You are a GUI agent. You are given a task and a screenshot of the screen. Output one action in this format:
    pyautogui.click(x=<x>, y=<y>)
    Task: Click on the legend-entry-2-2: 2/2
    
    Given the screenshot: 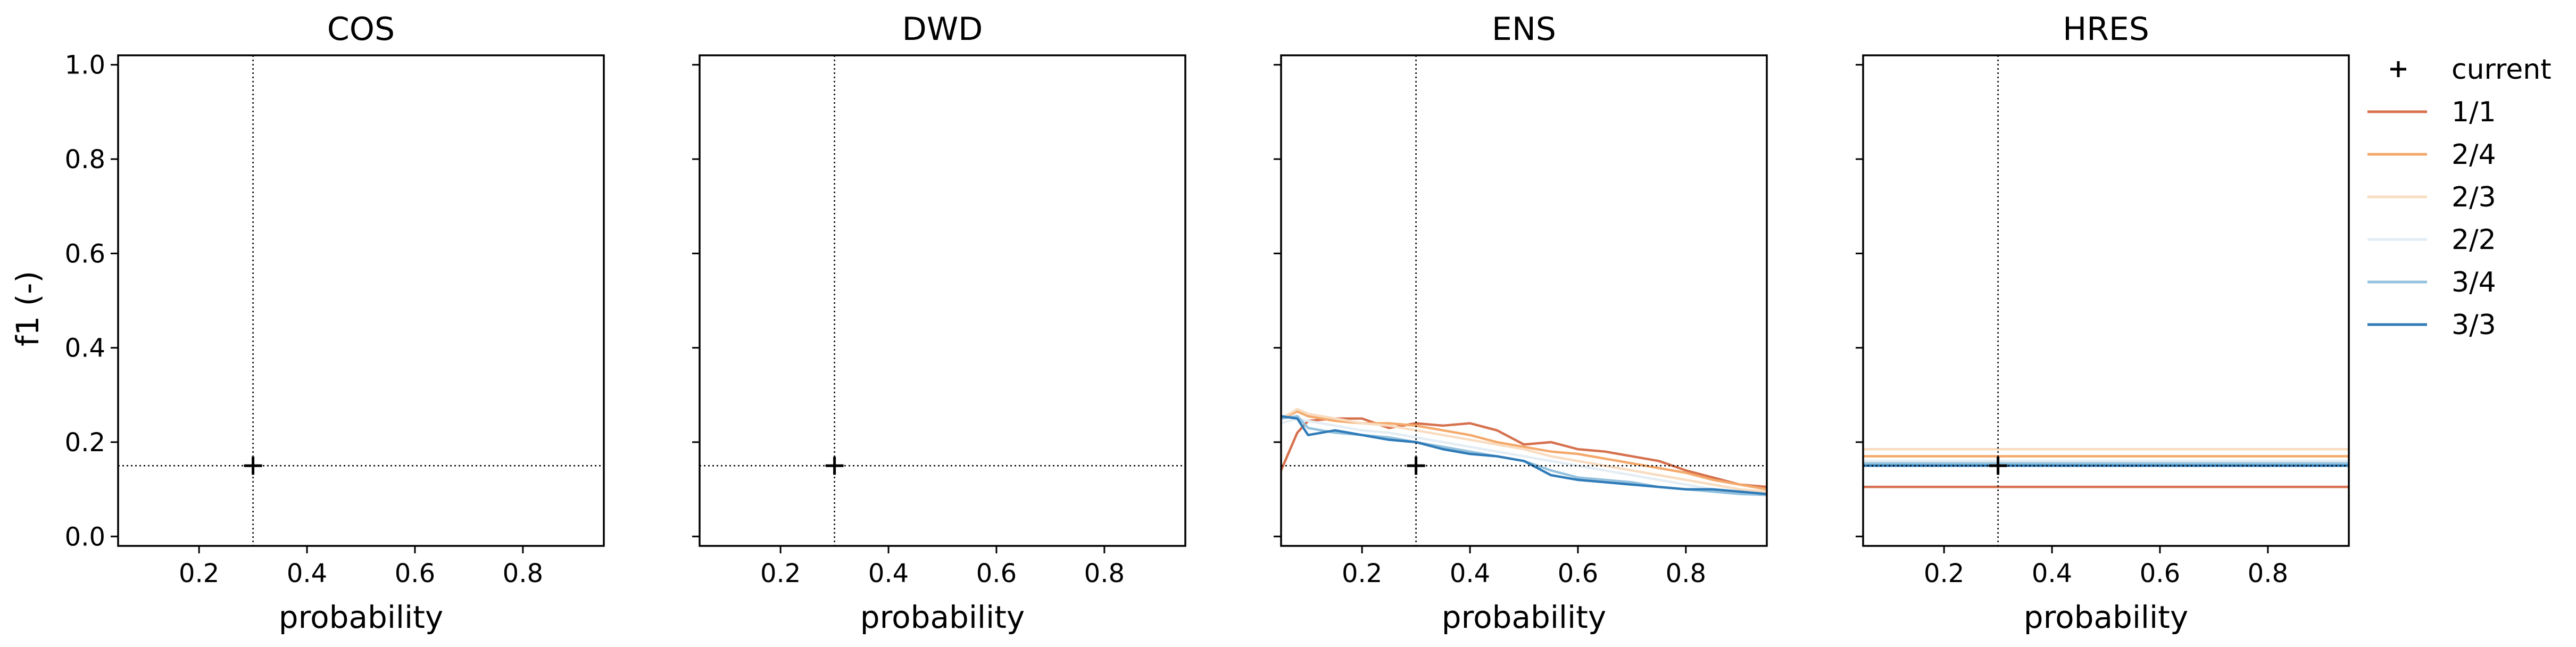 What is the action you would take?
    pyautogui.click(x=2431, y=240)
    